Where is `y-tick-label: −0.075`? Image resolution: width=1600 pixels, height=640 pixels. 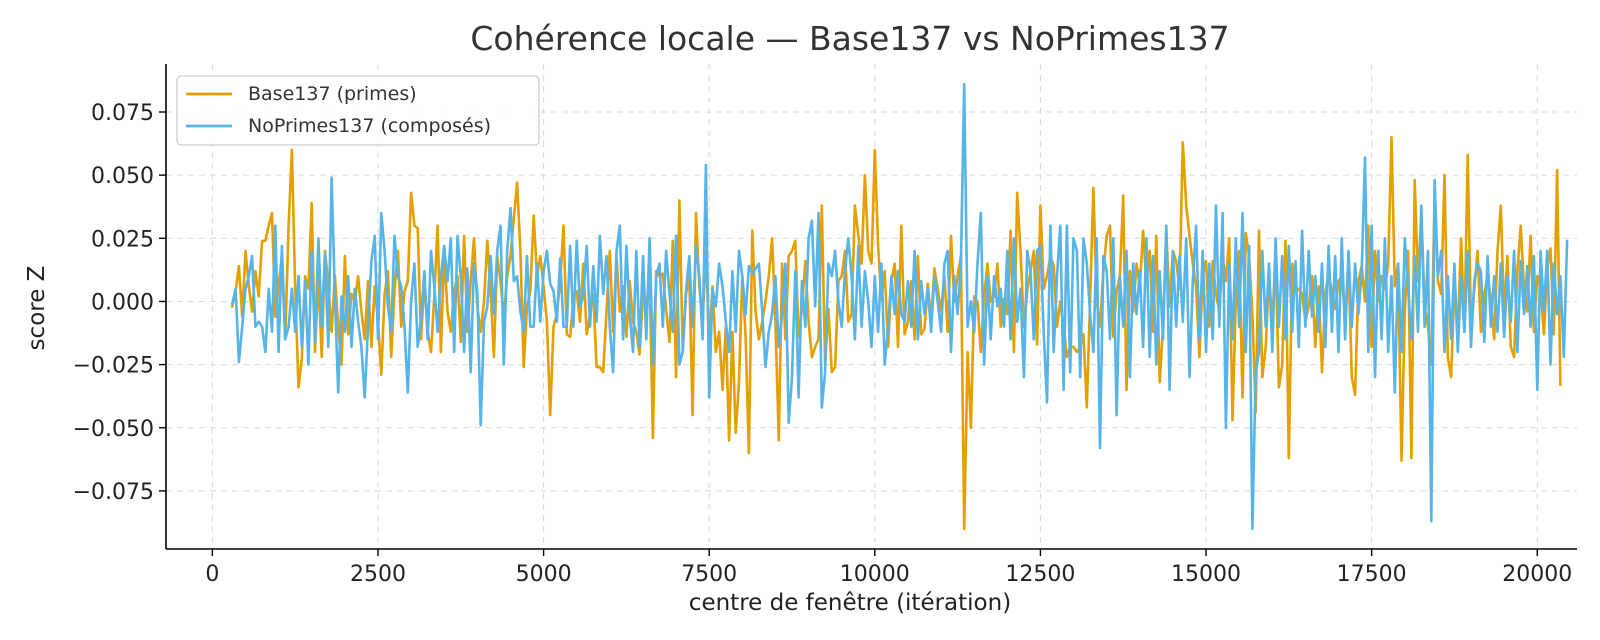
y-tick-label: −0.075 is located at coordinates (113, 492).